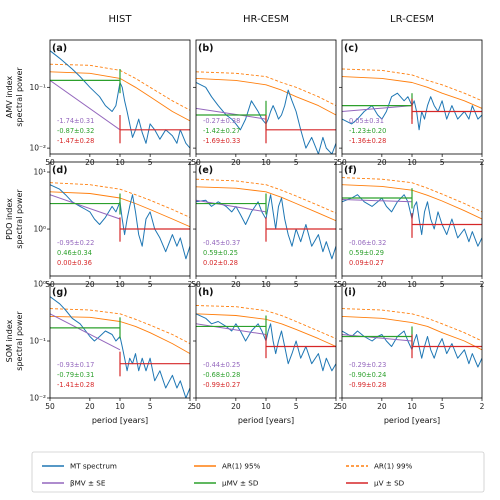 The image size is (500, 500). What do you see at coordinates (342, 406) in the screenshot?
I see `x-tick-label: 50` at bounding box center [342, 406].